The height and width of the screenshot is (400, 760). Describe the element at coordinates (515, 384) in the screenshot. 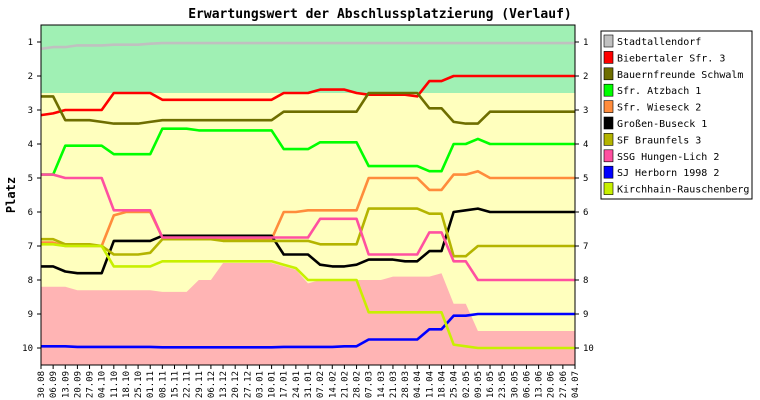

I see `x-tick-label: 30.05` at that location.